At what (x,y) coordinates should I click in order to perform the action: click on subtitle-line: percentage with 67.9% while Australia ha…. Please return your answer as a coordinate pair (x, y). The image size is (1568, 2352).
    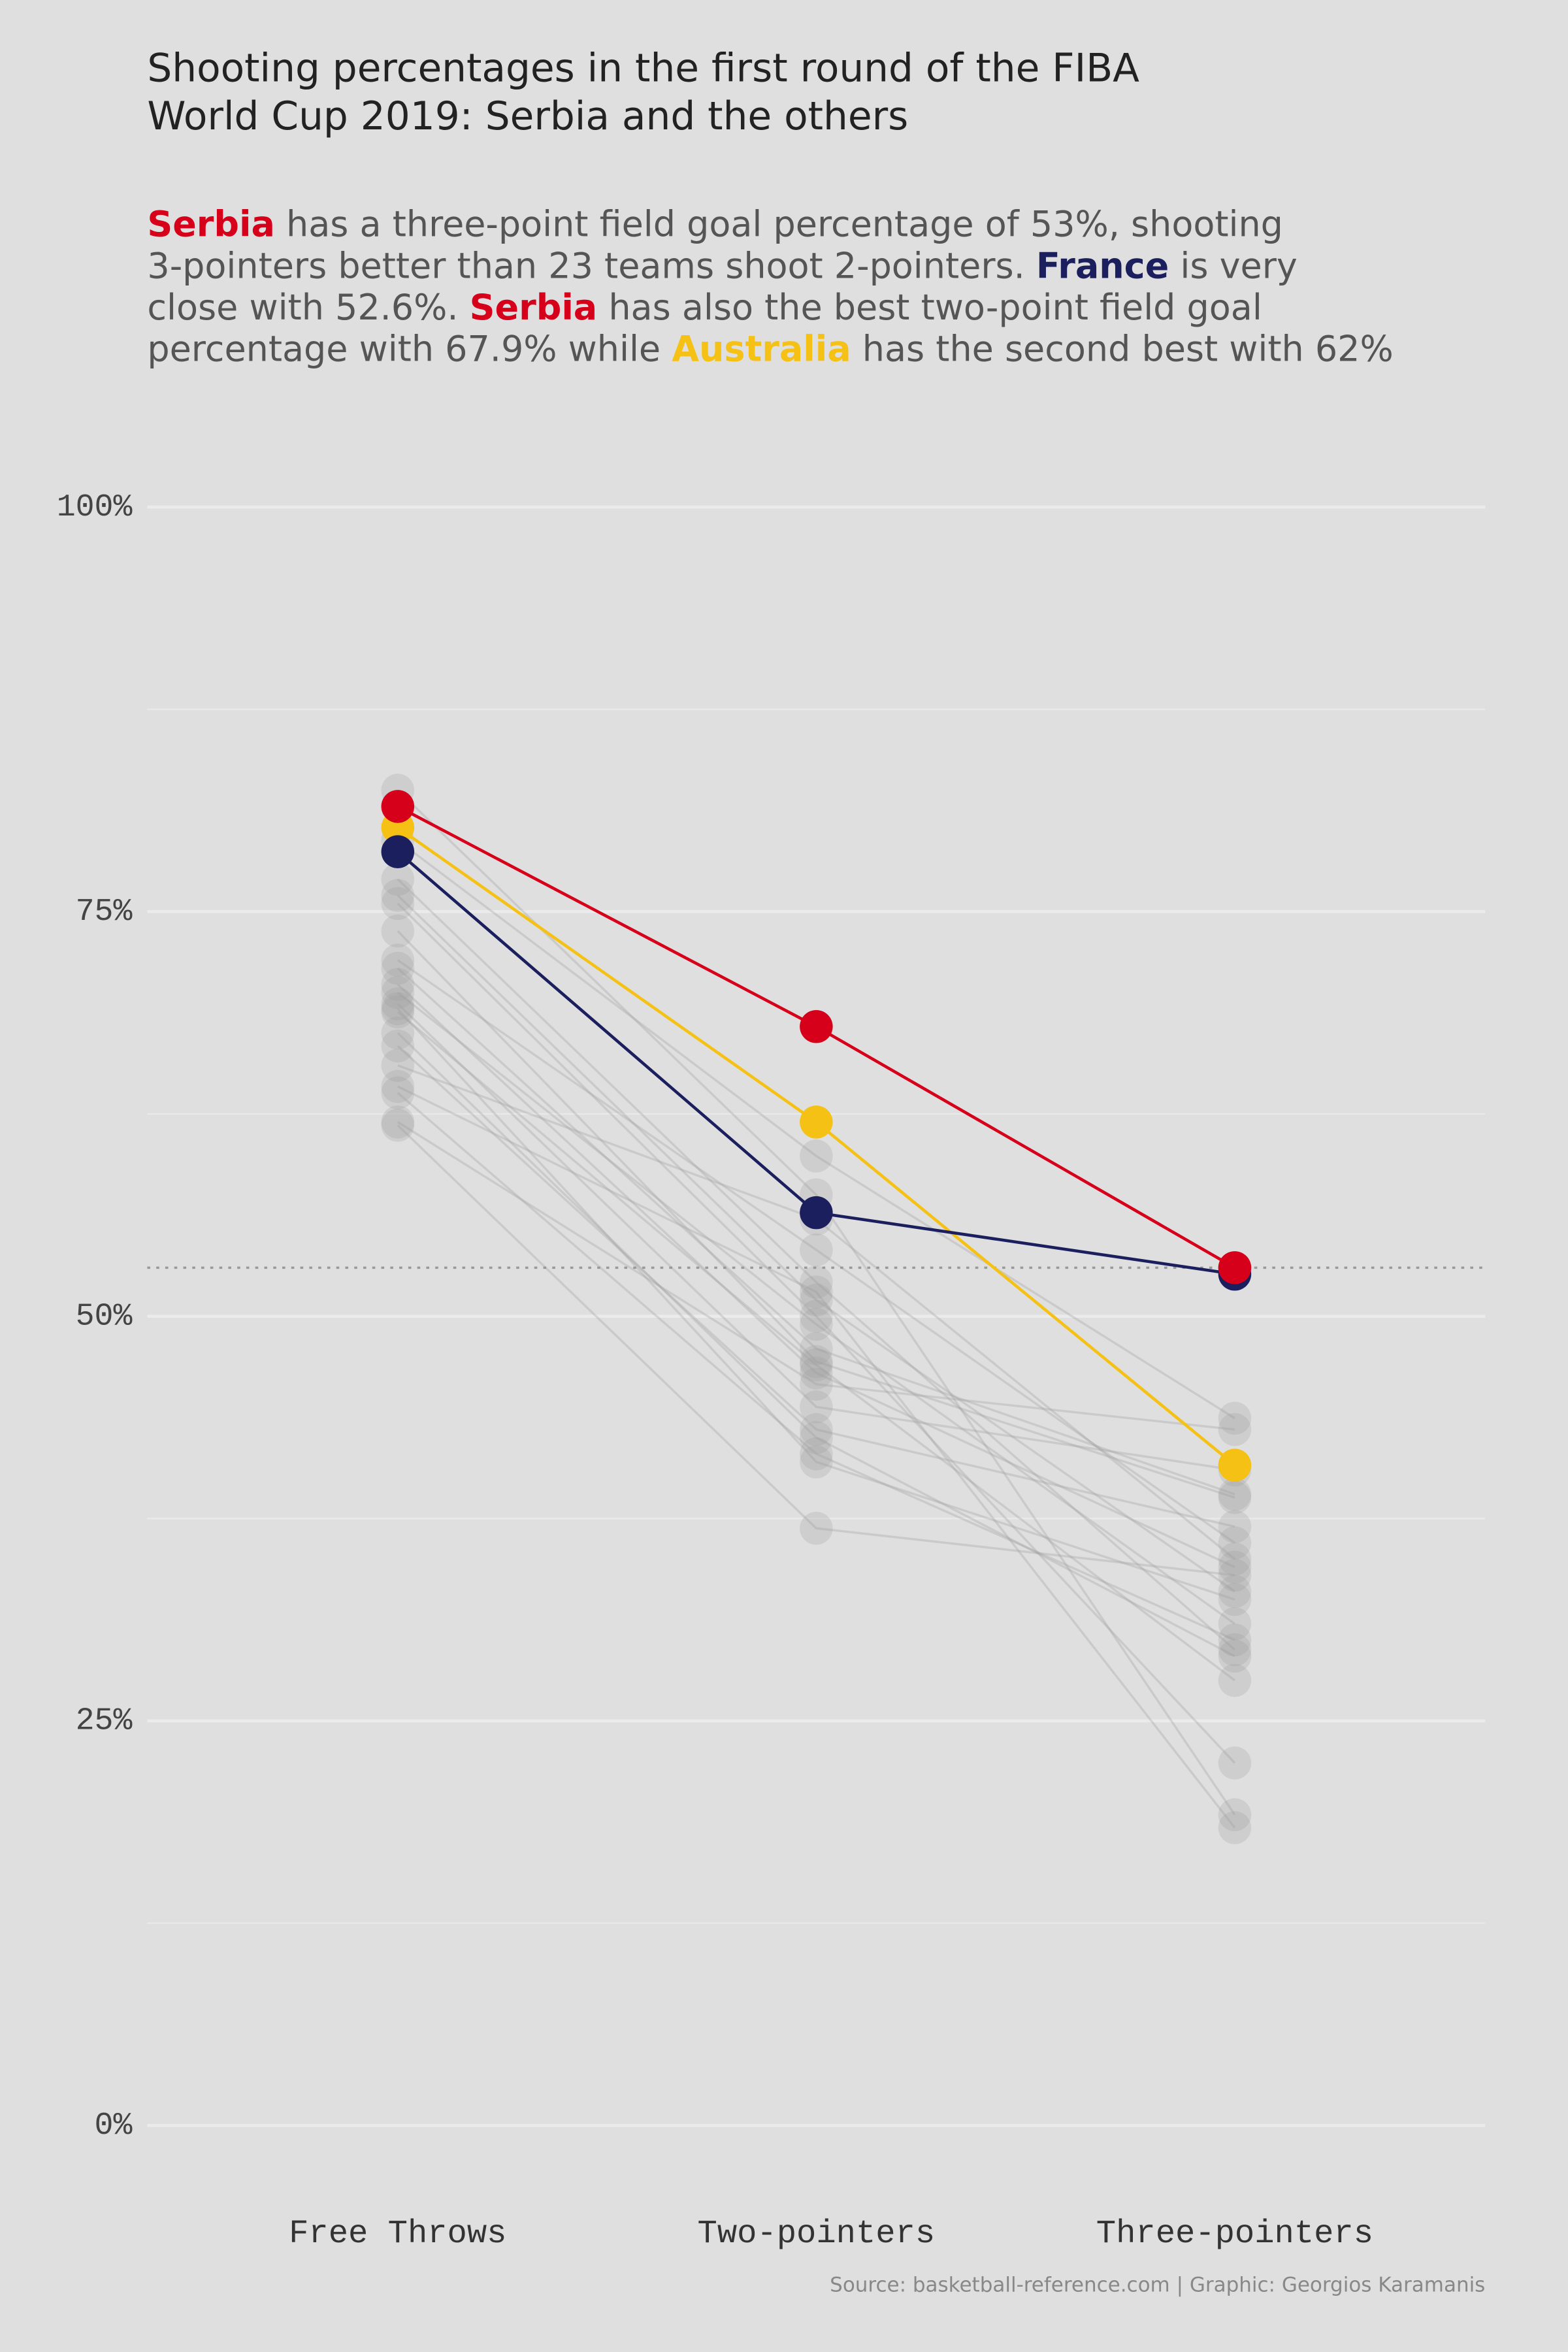
    Looking at the image, I should click on (770, 348).